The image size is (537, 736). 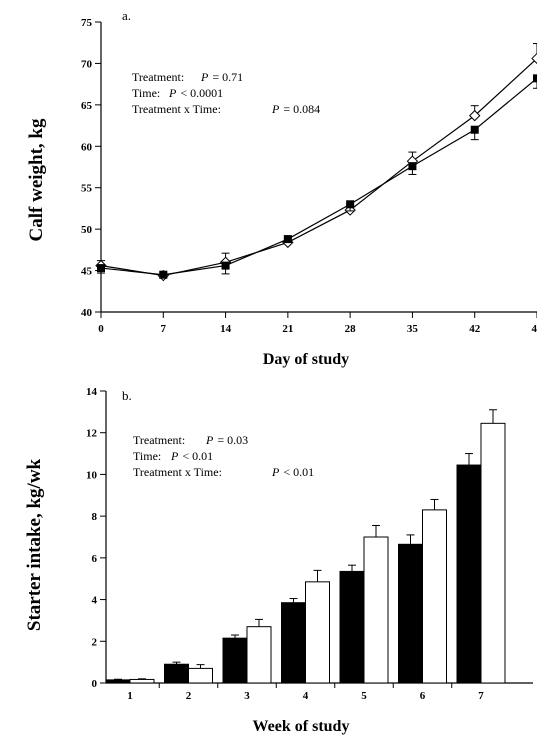 What do you see at coordinates (351, 329) in the screenshot?
I see `x-tick-label: 28` at bounding box center [351, 329].